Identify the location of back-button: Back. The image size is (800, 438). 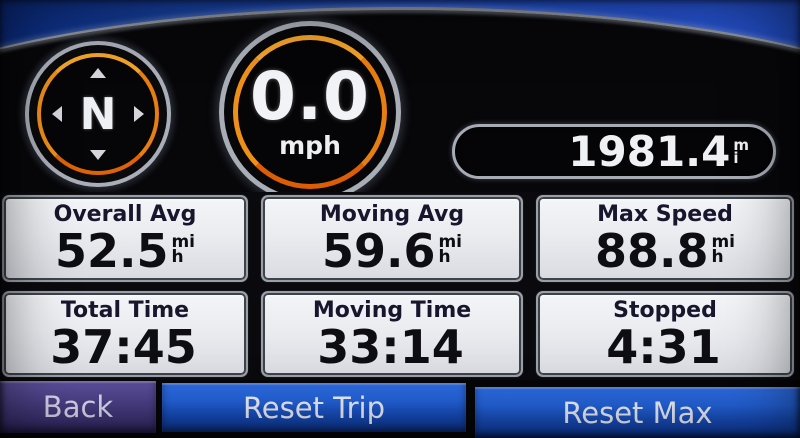
(78, 407).